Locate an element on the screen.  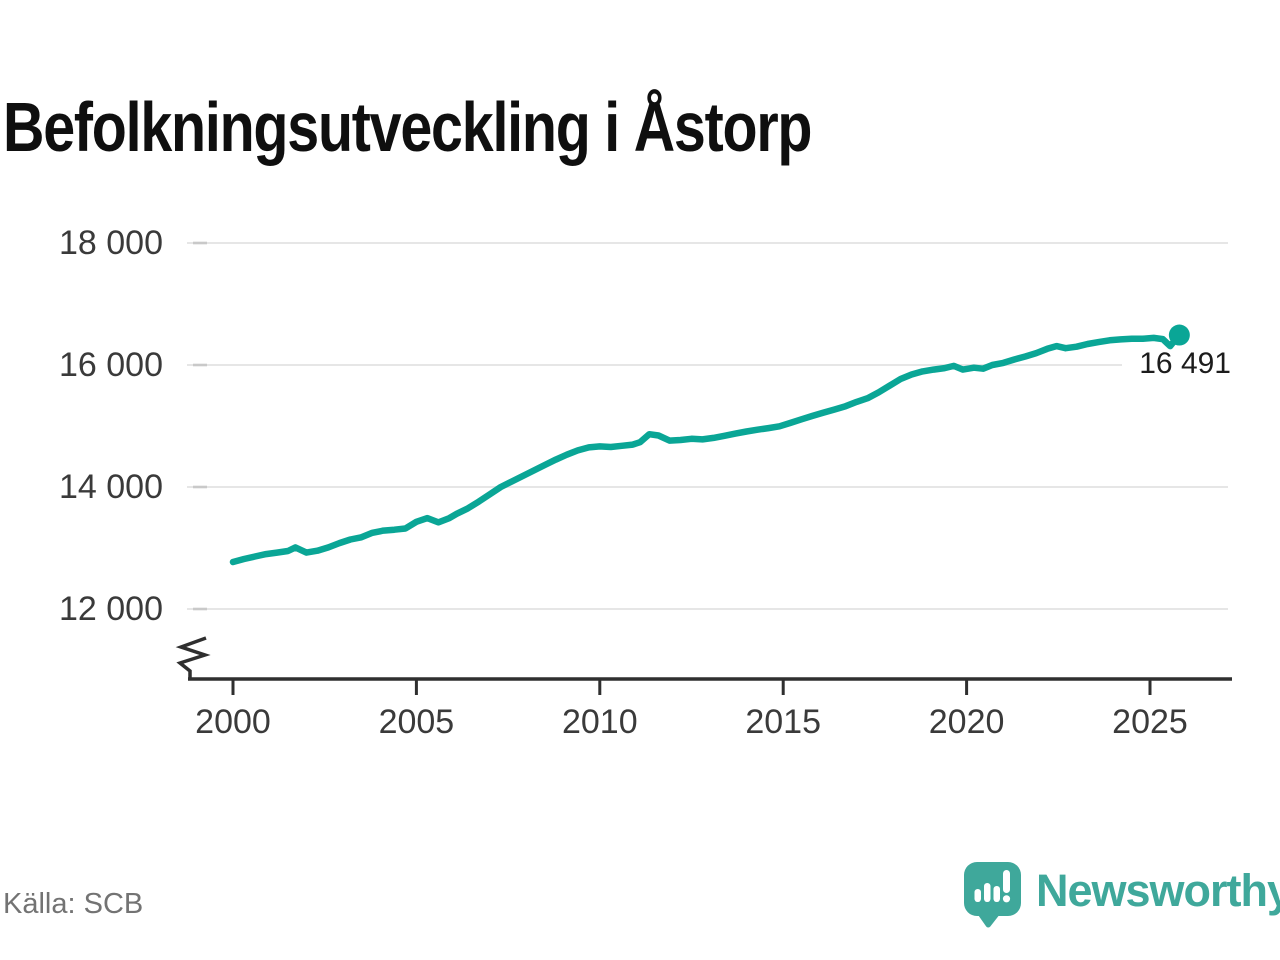
x-tick-label: 2025 is located at coordinates (1150, 722).